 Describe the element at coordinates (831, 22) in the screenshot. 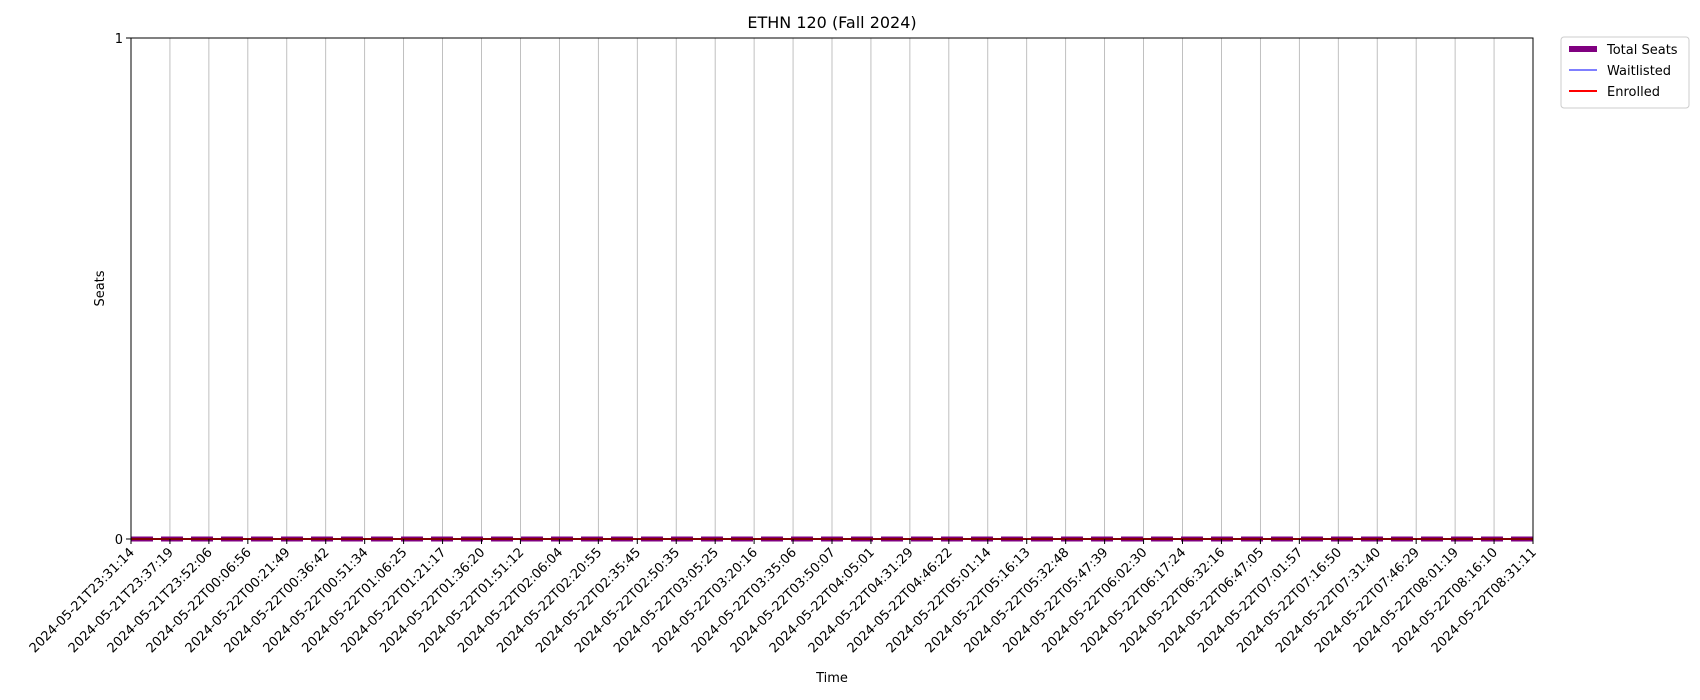

I see `chart-title: ETHN 120 (Fall 2024)` at that location.